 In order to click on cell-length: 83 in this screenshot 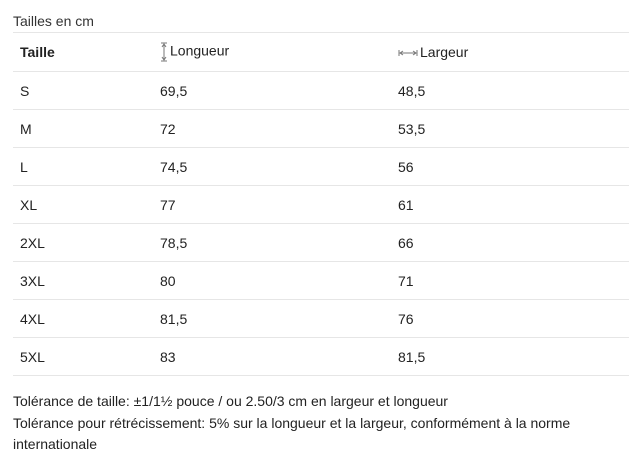, I will do `click(272, 356)`.